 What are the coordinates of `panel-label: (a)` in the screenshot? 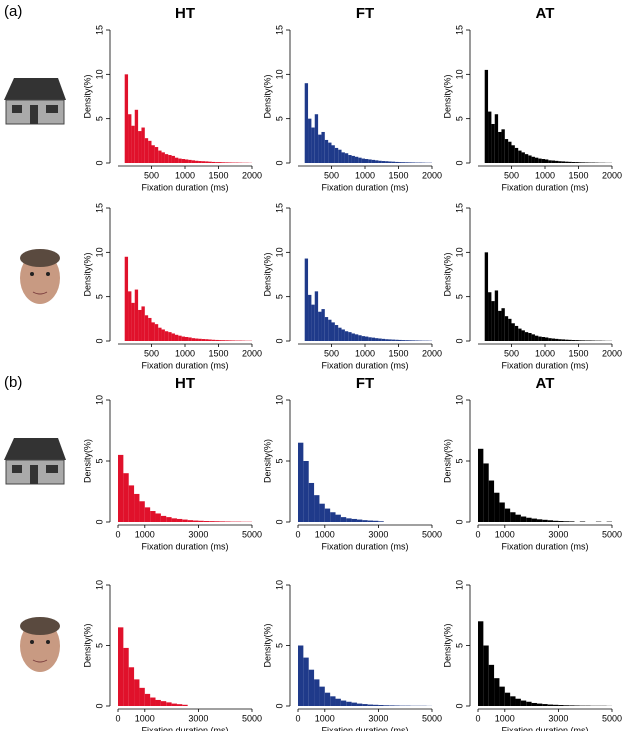 It's located at (13, 11).